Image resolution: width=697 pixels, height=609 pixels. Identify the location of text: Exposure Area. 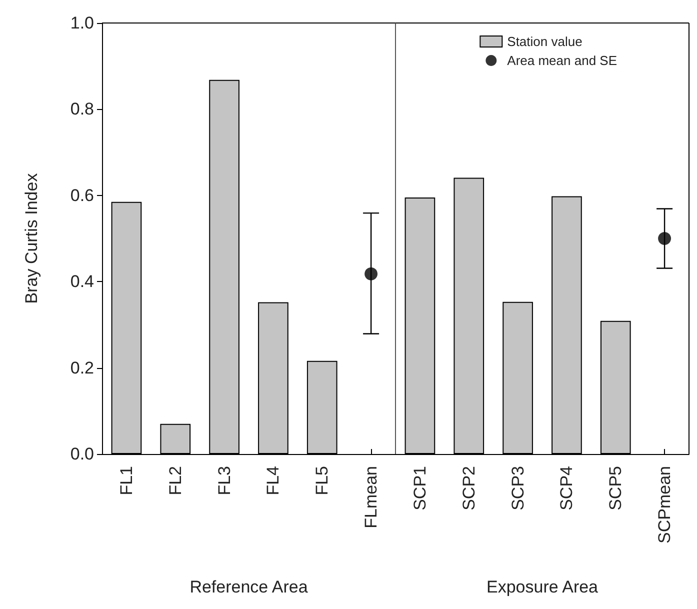
(542, 587).